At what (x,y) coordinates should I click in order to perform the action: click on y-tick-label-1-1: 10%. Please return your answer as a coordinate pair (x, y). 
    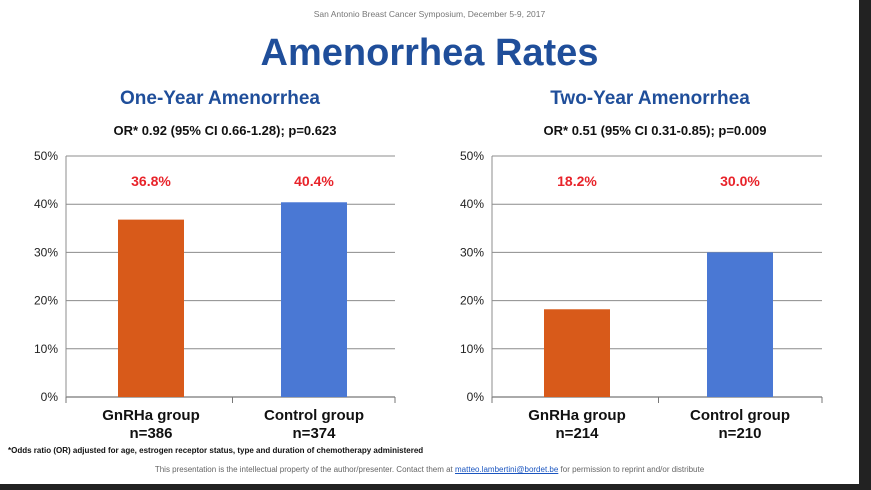
    Looking at the image, I should click on (472, 349).